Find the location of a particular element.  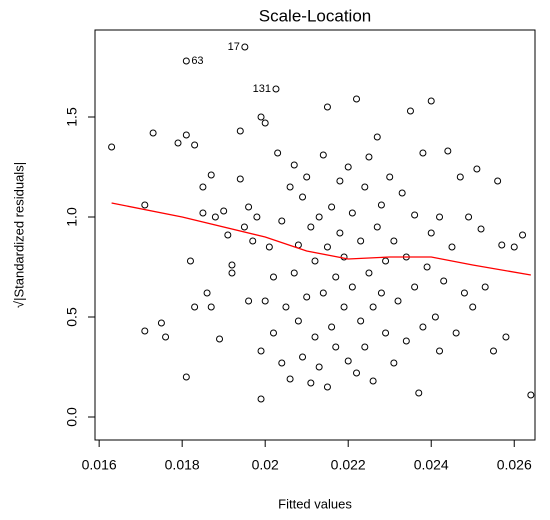

x-axis-label: Fitted values is located at coordinates (315, 503).